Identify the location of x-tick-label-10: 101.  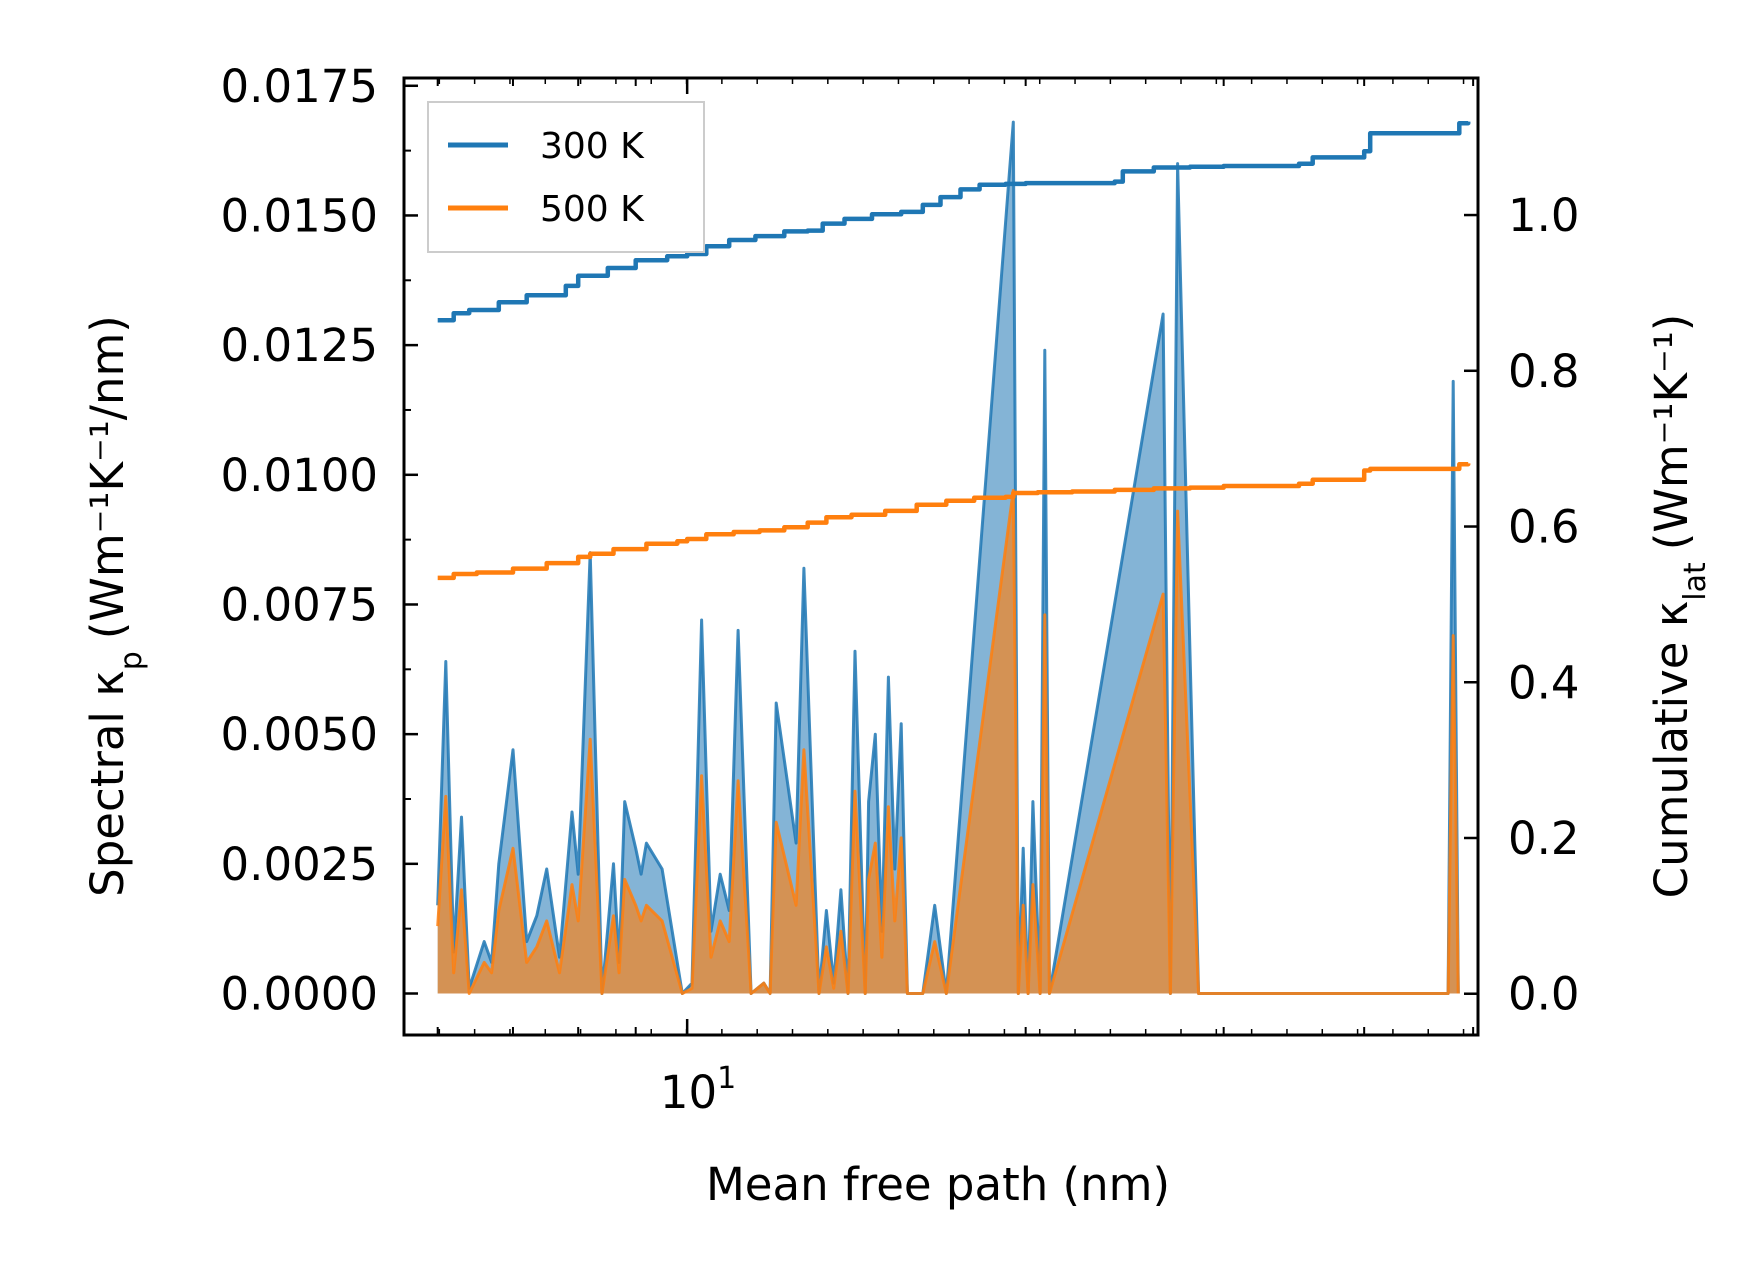
(698, 1090).